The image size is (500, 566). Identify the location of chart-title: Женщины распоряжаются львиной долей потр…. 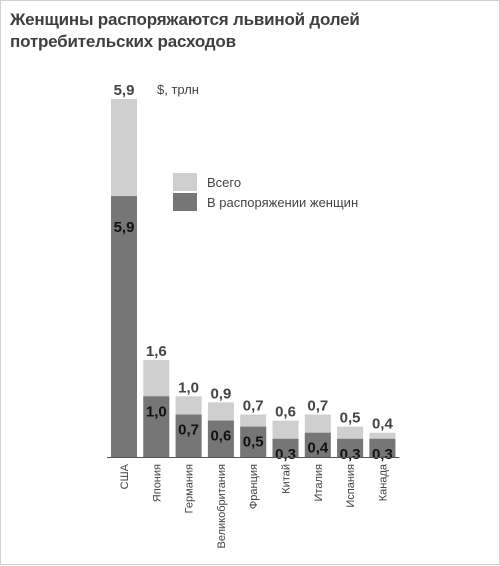
(185, 30).